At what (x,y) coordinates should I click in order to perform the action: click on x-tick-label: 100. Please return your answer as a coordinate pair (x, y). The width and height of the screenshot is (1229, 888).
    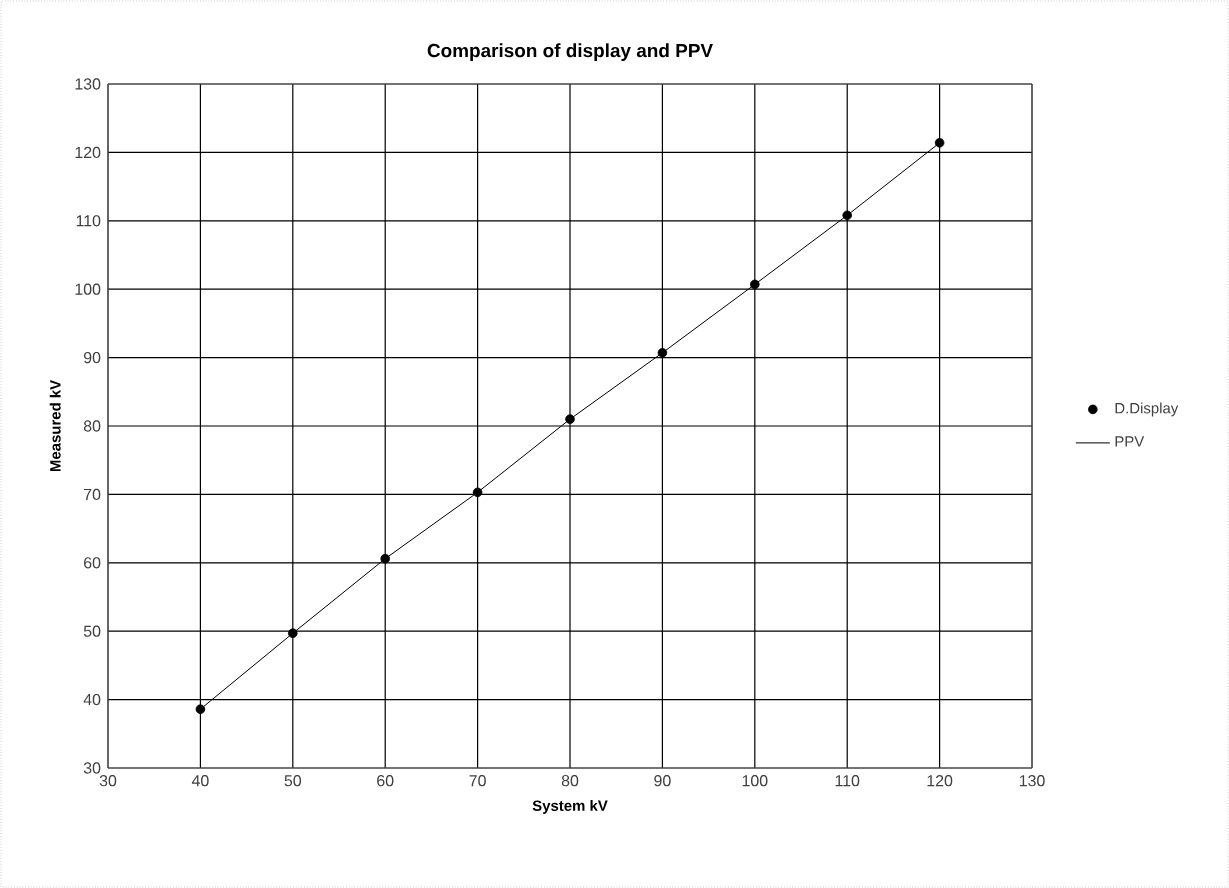
    Looking at the image, I should click on (755, 781).